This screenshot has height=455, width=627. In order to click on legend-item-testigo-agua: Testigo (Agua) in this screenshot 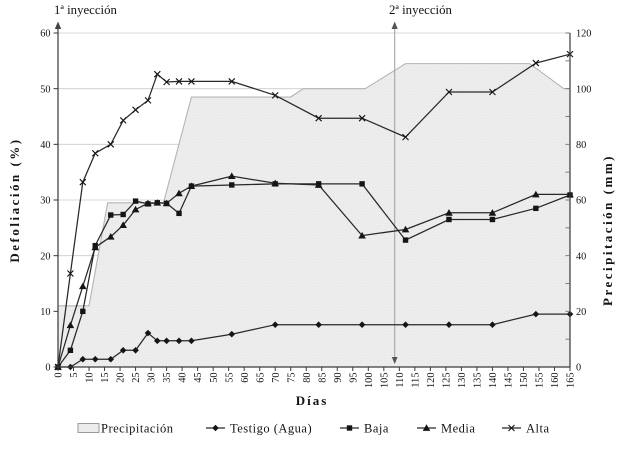, I will do `click(259, 428)`.